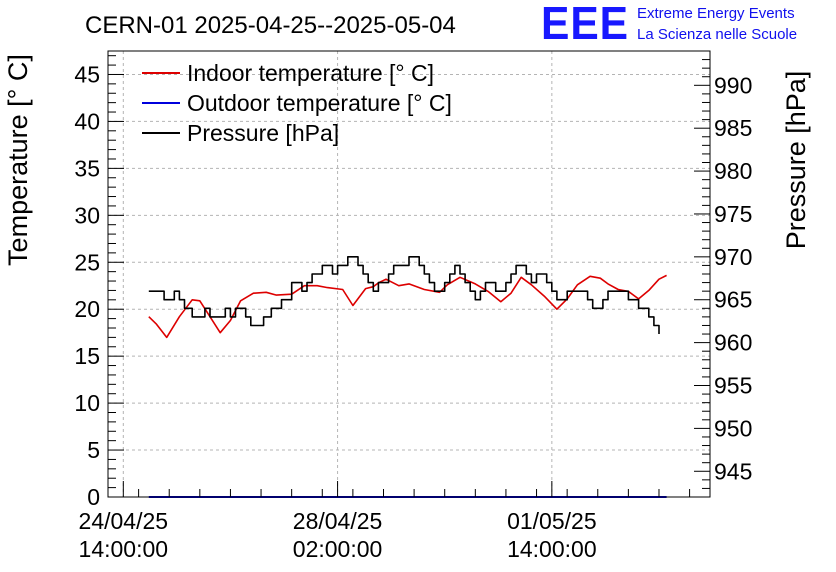 This screenshot has width=836, height=572. Describe the element at coordinates (733, 171) in the screenshot. I see `y-tick-label-right: 980` at that location.